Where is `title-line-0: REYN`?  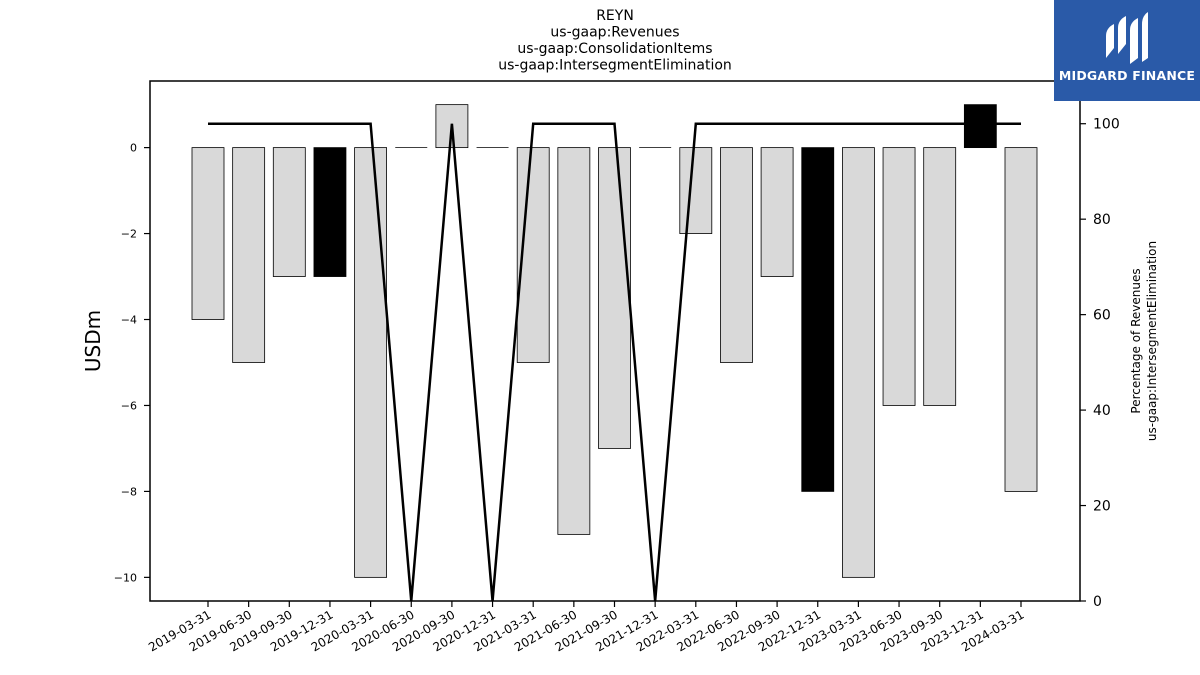 title-line-0: REYN is located at coordinates (615, 16).